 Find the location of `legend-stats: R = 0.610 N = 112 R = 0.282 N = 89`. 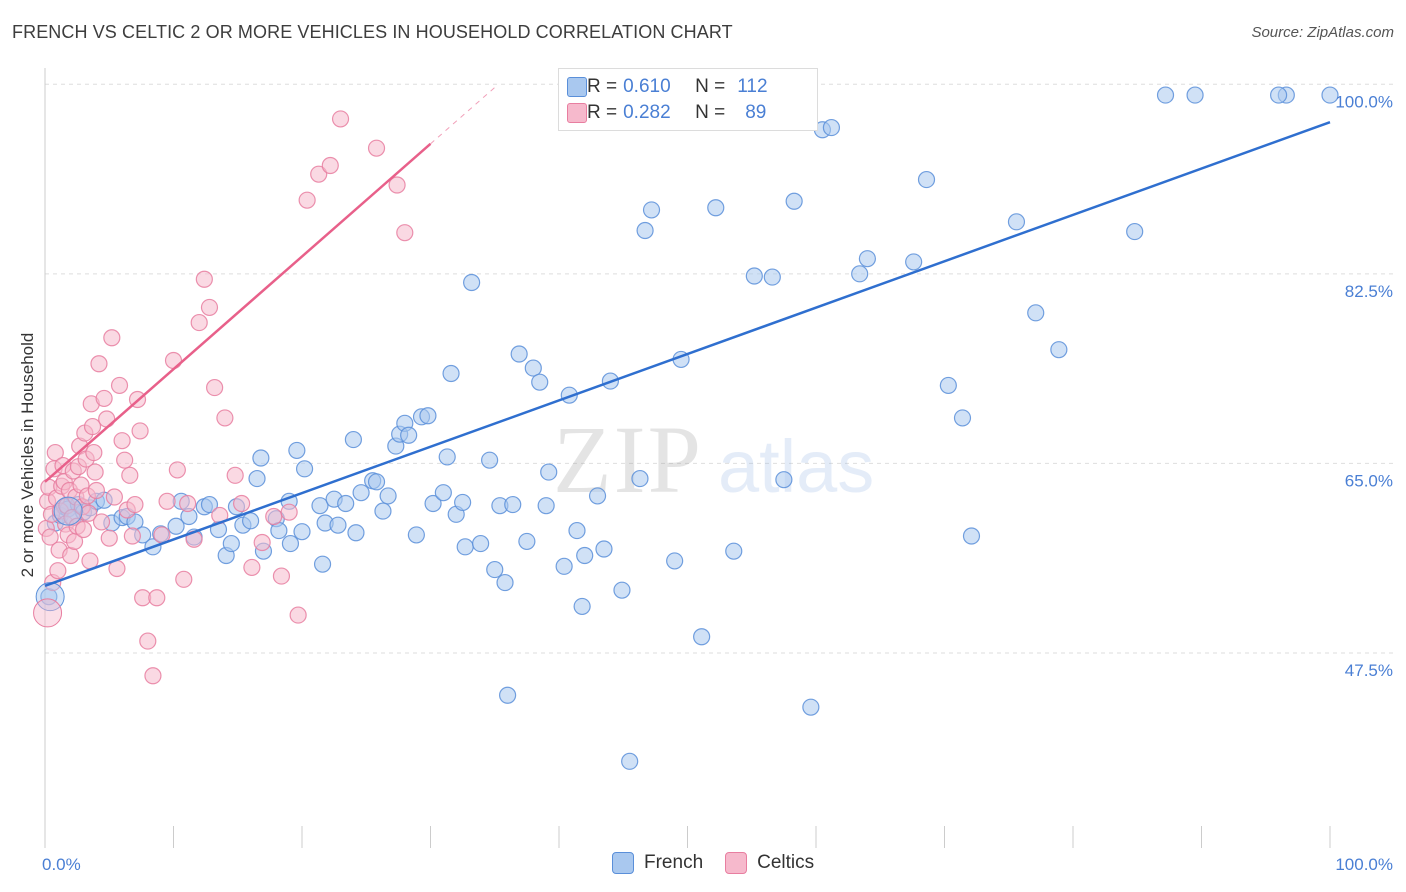

legend-stats: R = 0.610 N = 112 R = 0.282 N = 89 is located at coordinates (688, 99).